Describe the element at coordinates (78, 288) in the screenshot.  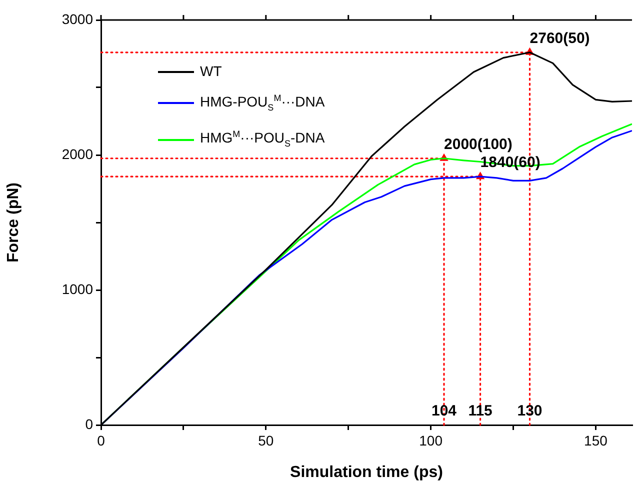
I see `y-tick-label: 1000` at that location.